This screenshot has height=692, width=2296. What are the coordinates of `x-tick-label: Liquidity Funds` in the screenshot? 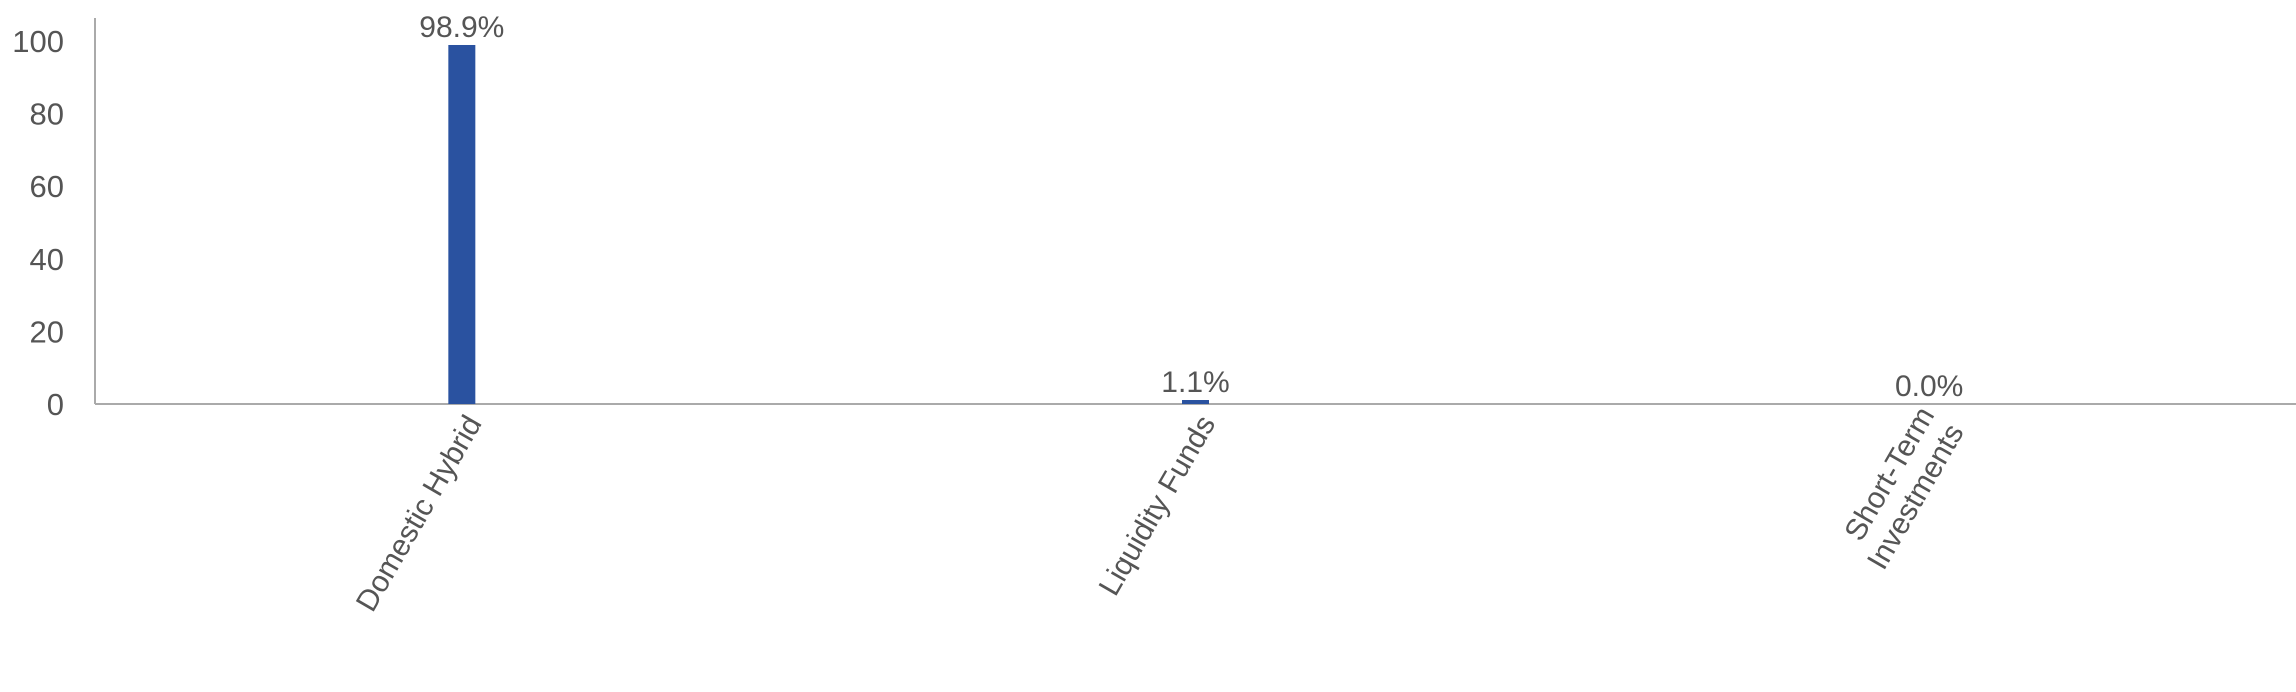 It's located at (1157, 505).